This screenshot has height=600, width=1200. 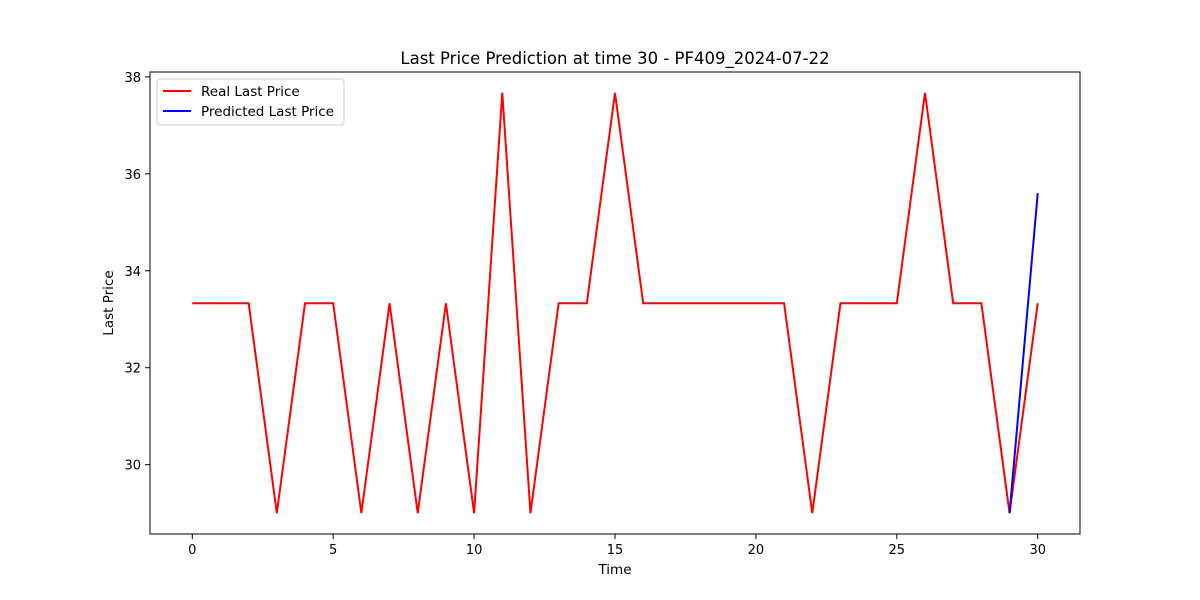 I want to click on x-axis-ticks: 0 5 10 15 20 25 30, so click(x=617, y=546).